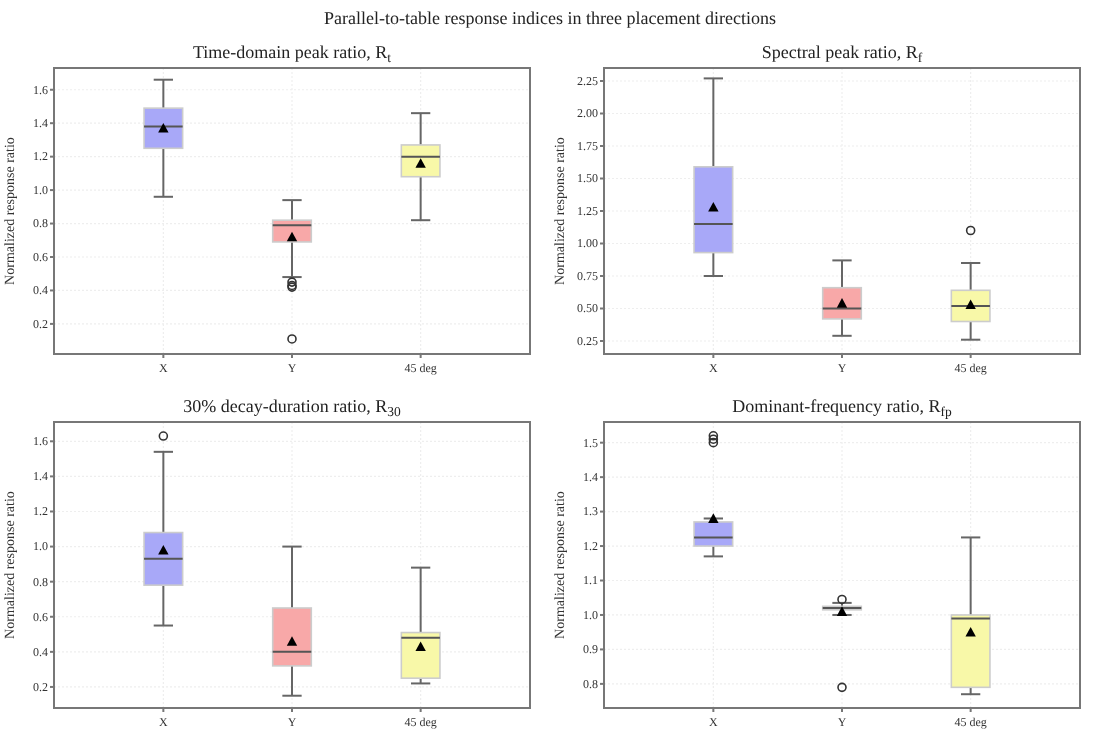 The image size is (1100, 748). What do you see at coordinates (292, 408) in the screenshot?
I see `chart-title: 30% decay-duration ratio, R$_{30}$` at bounding box center [292, 408].